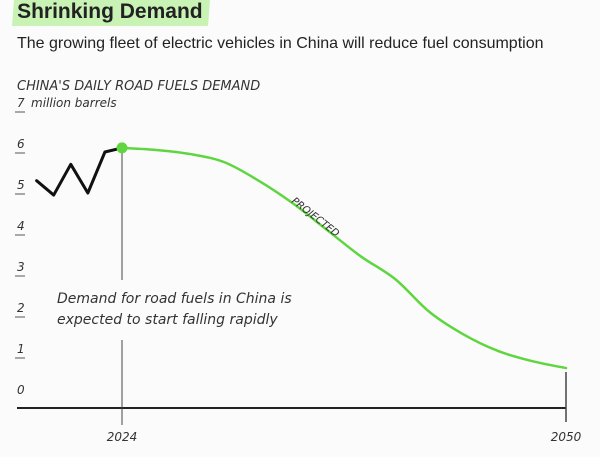  I want to click on y-tick-label: 7, so click(21, 103).